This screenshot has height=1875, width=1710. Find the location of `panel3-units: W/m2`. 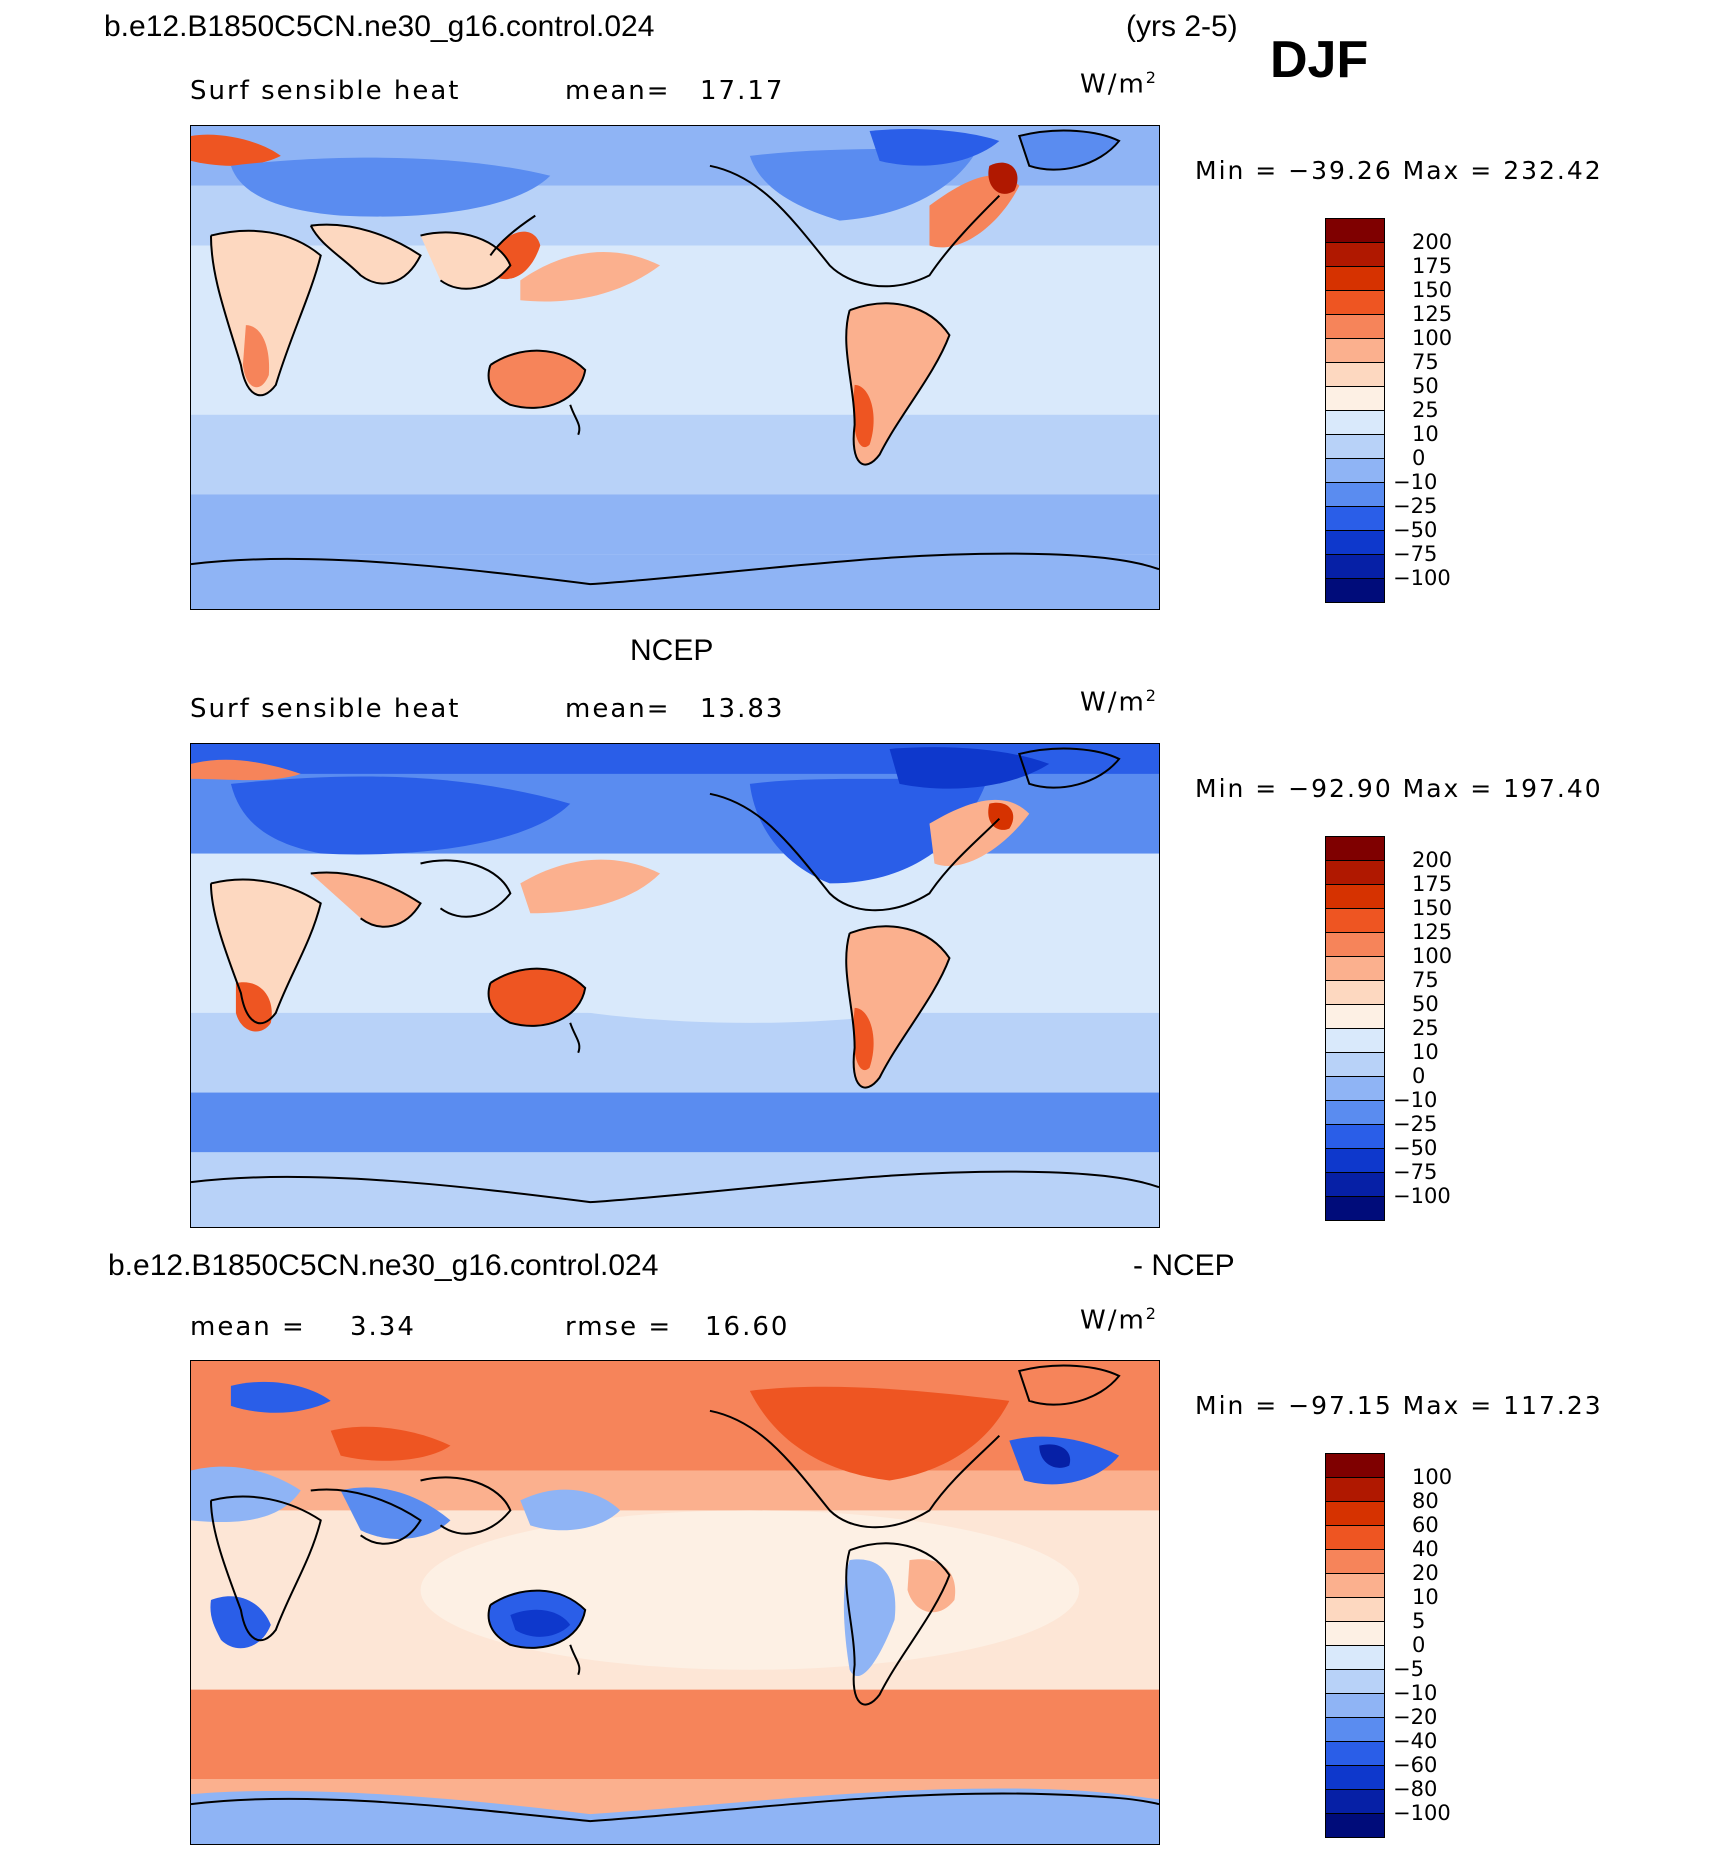

panel3-units: W/m2 is located at coordinates (1119, 1320).